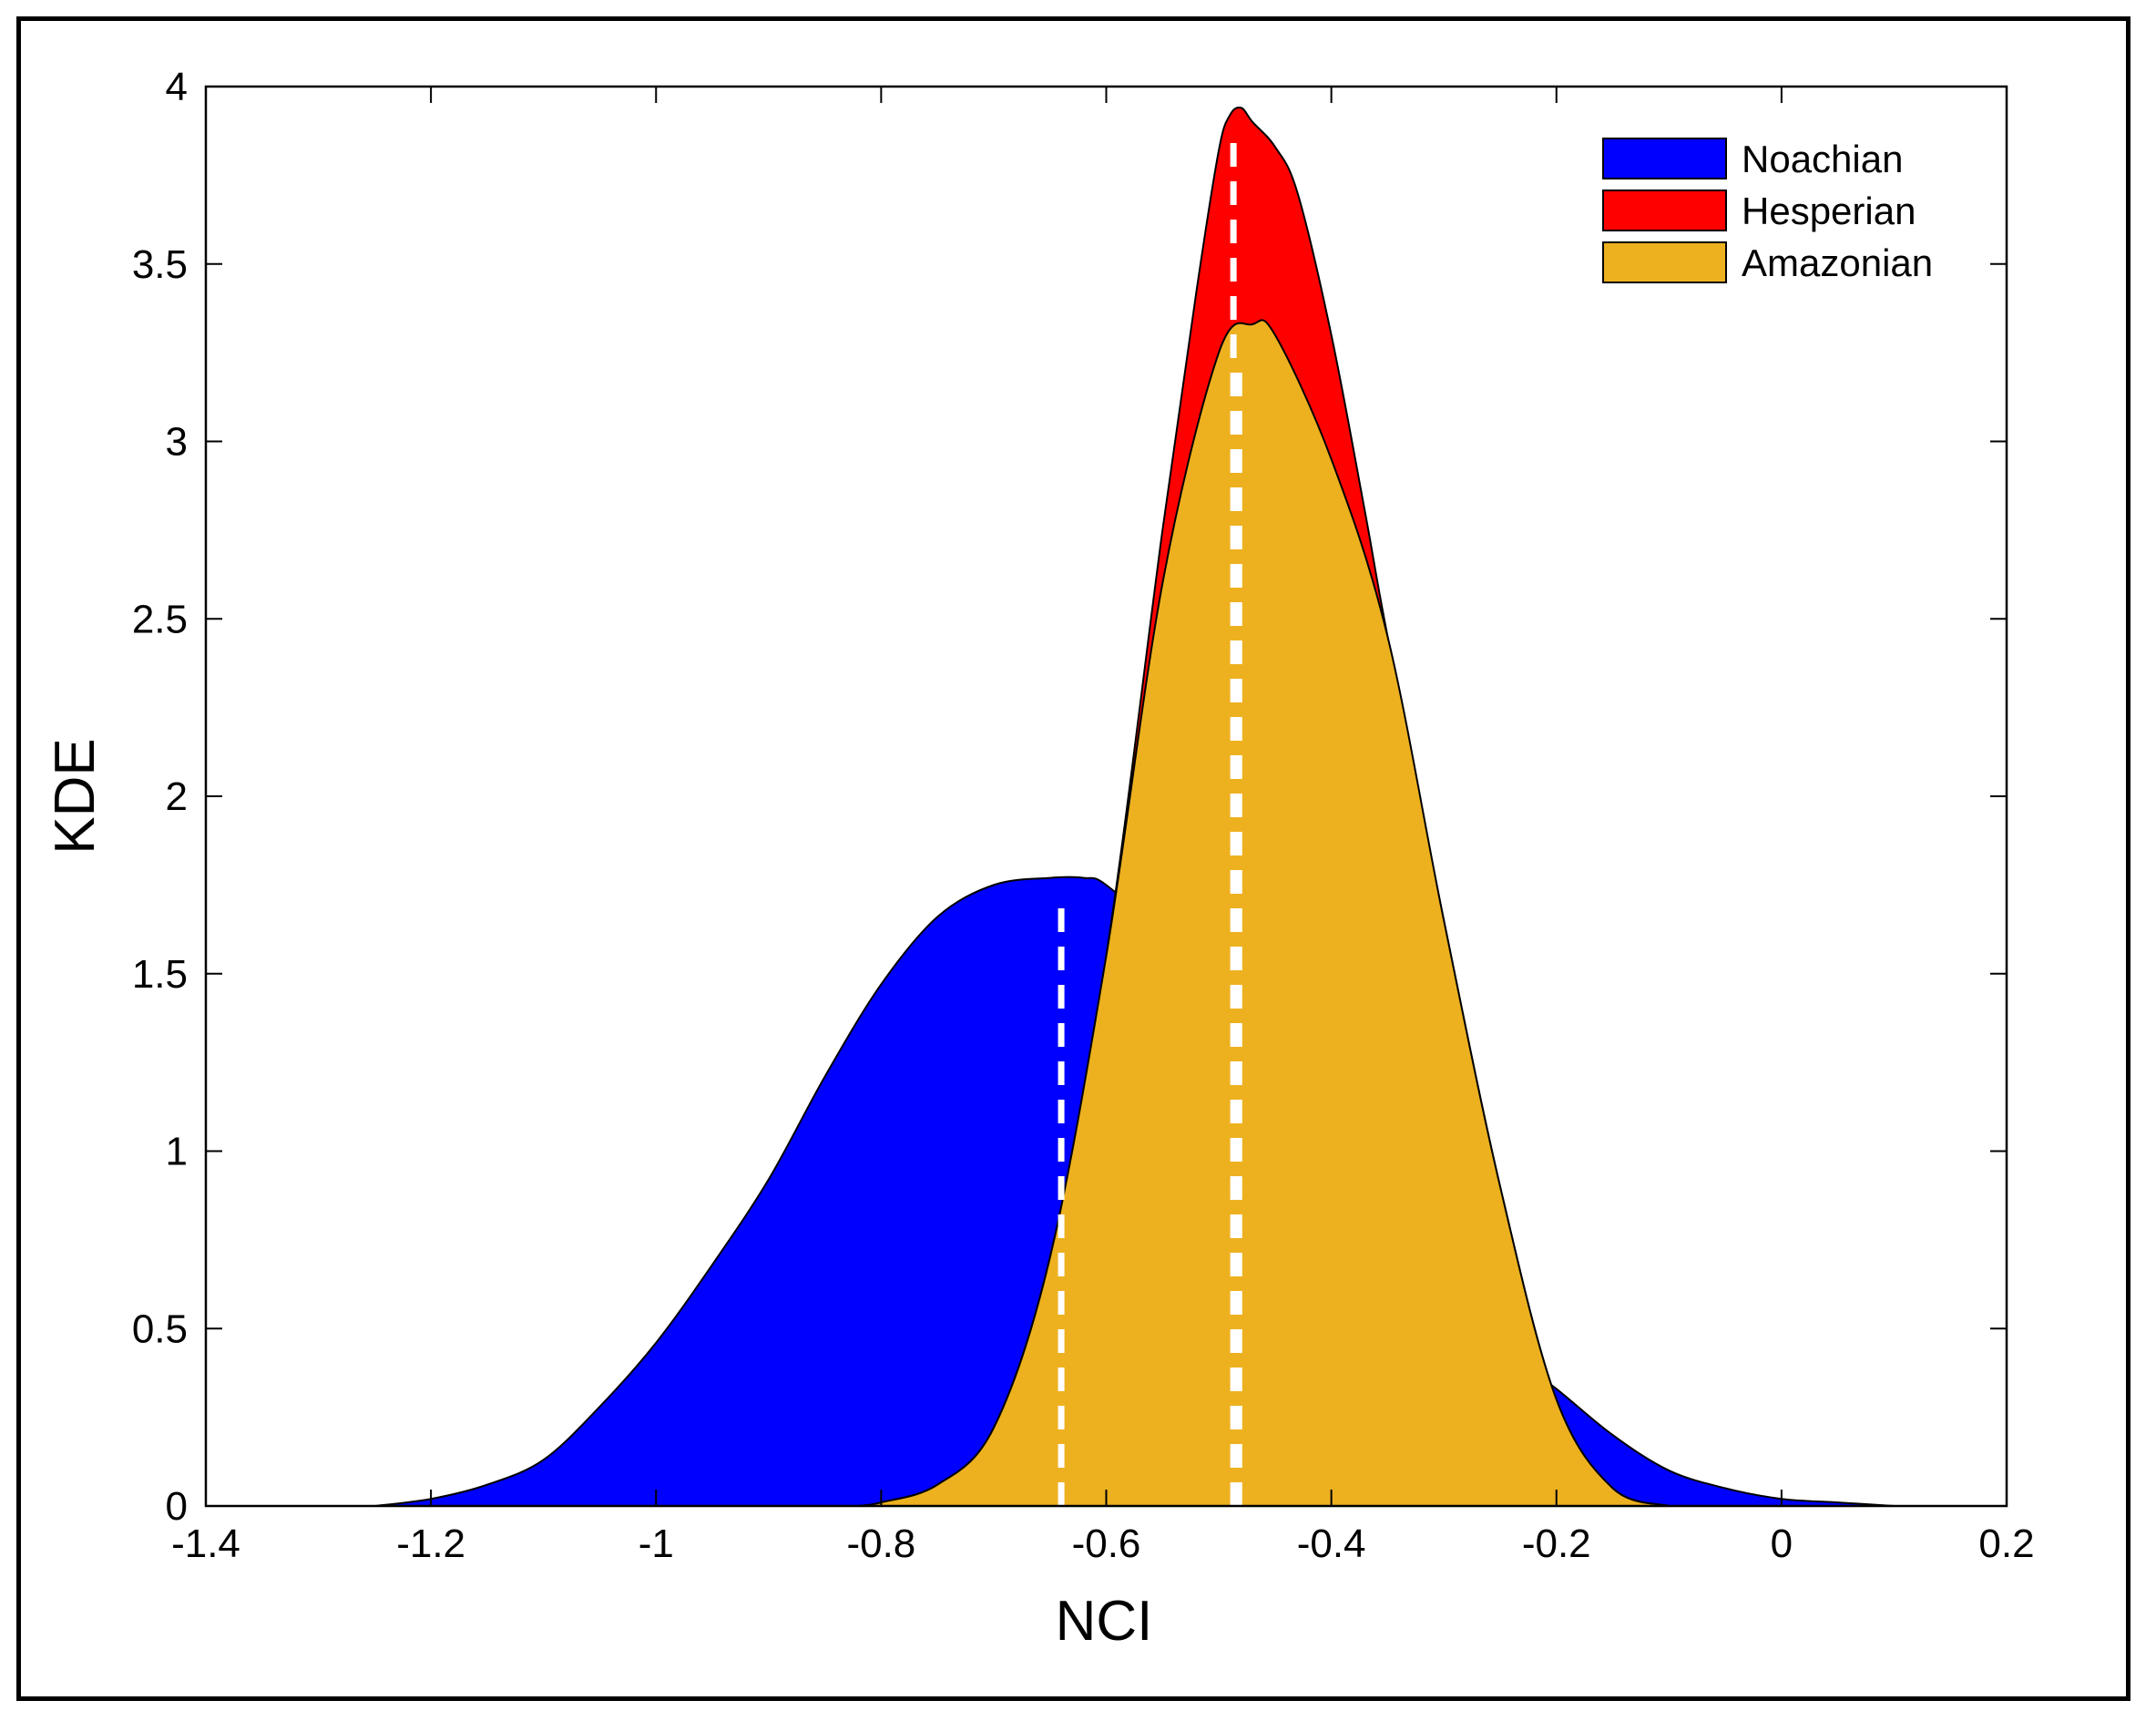 The image size is (2156, 1721). I want to click on legend-label-hesperian: Hesperian, so click(1829, 211).